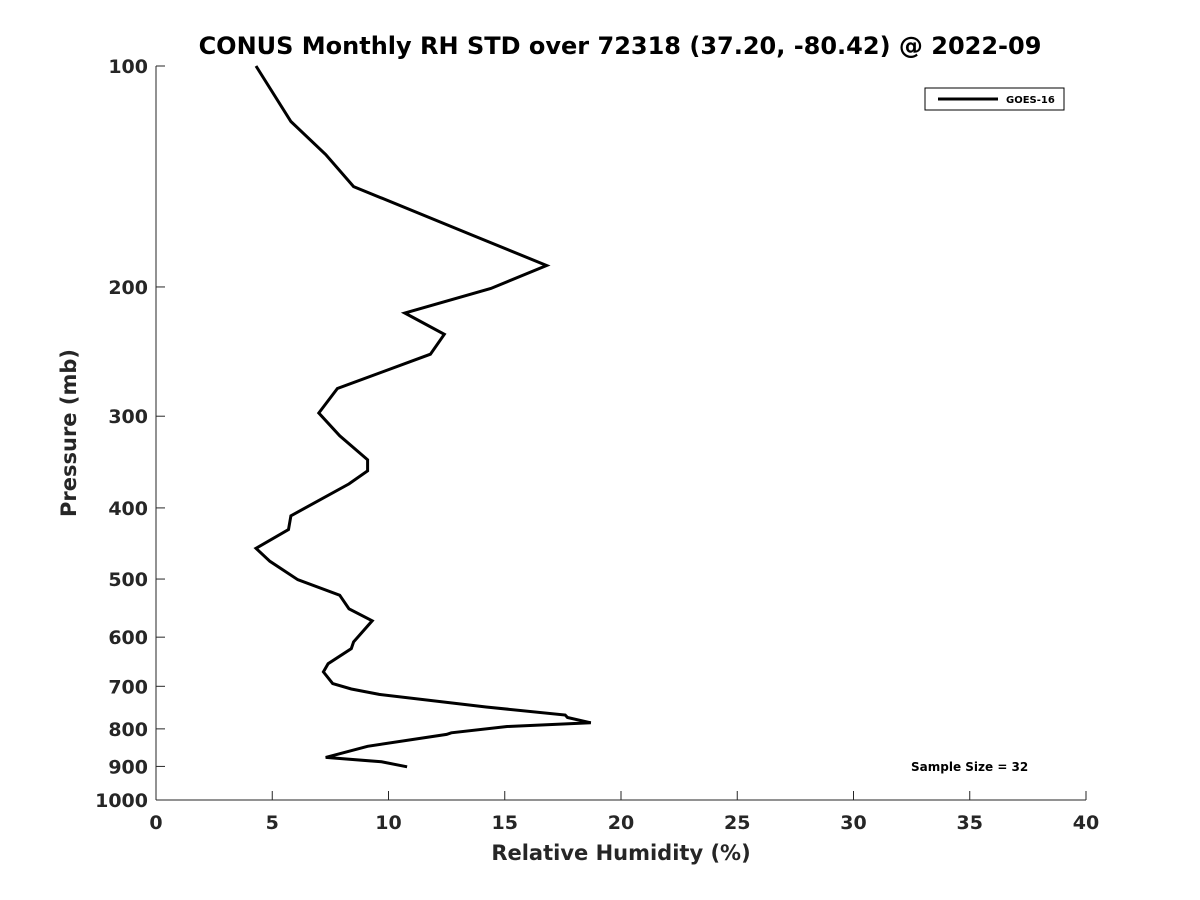 Image resolution: width=1200 pixels, height=900 pixels. I want to click on y-tick-label: 700, so click(128, 687).